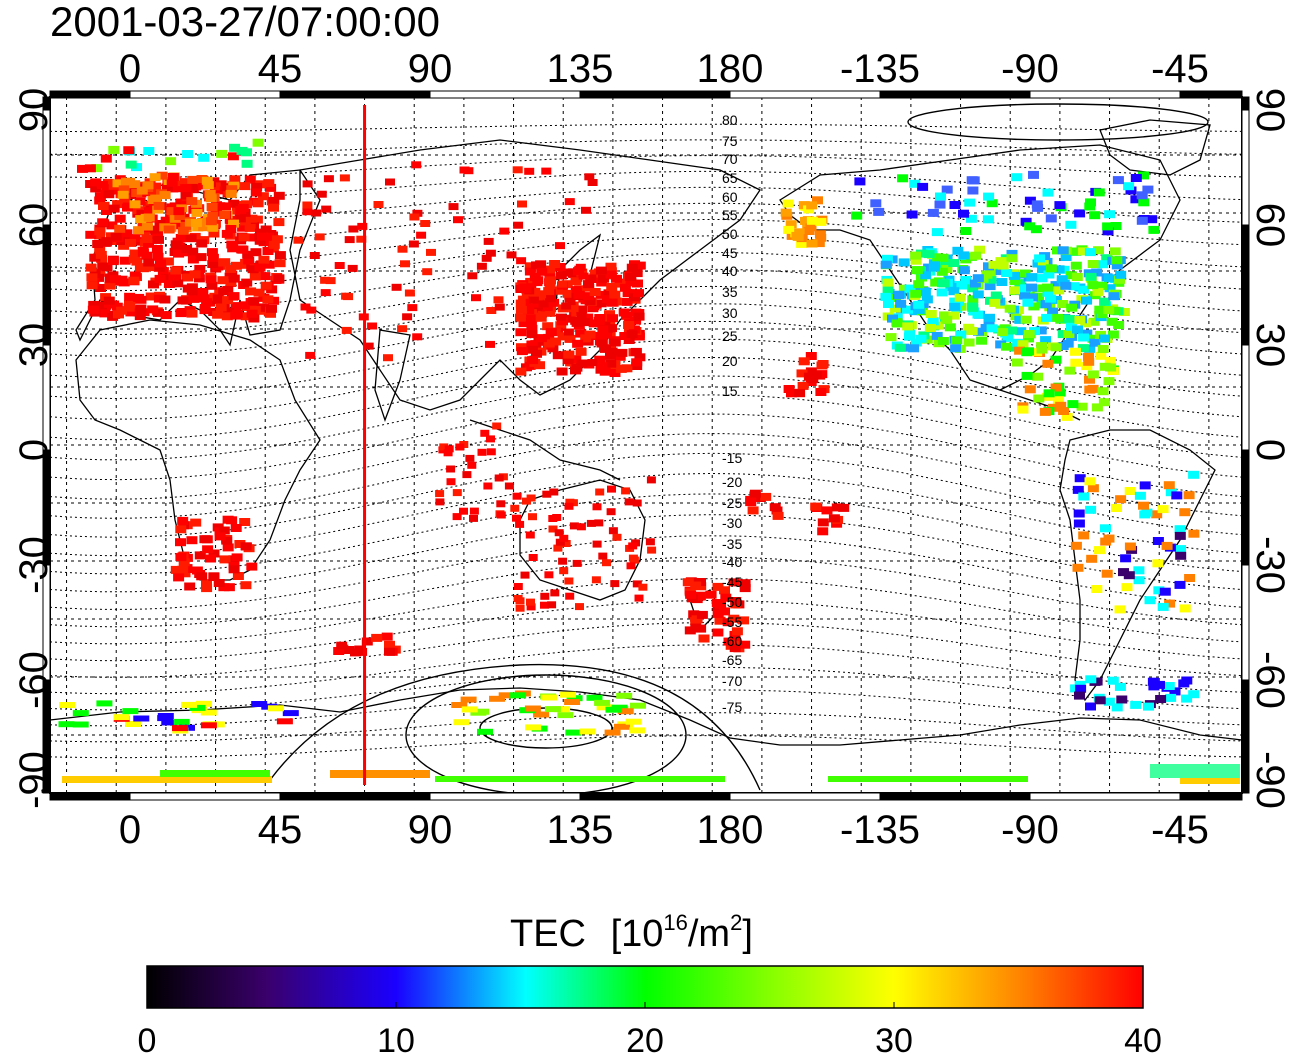 This screenshot has height=1057, width=1292. Describe the element at coordinates (730, 830) in the screenshot. I see `bottom-tick-label: 180` at that location.